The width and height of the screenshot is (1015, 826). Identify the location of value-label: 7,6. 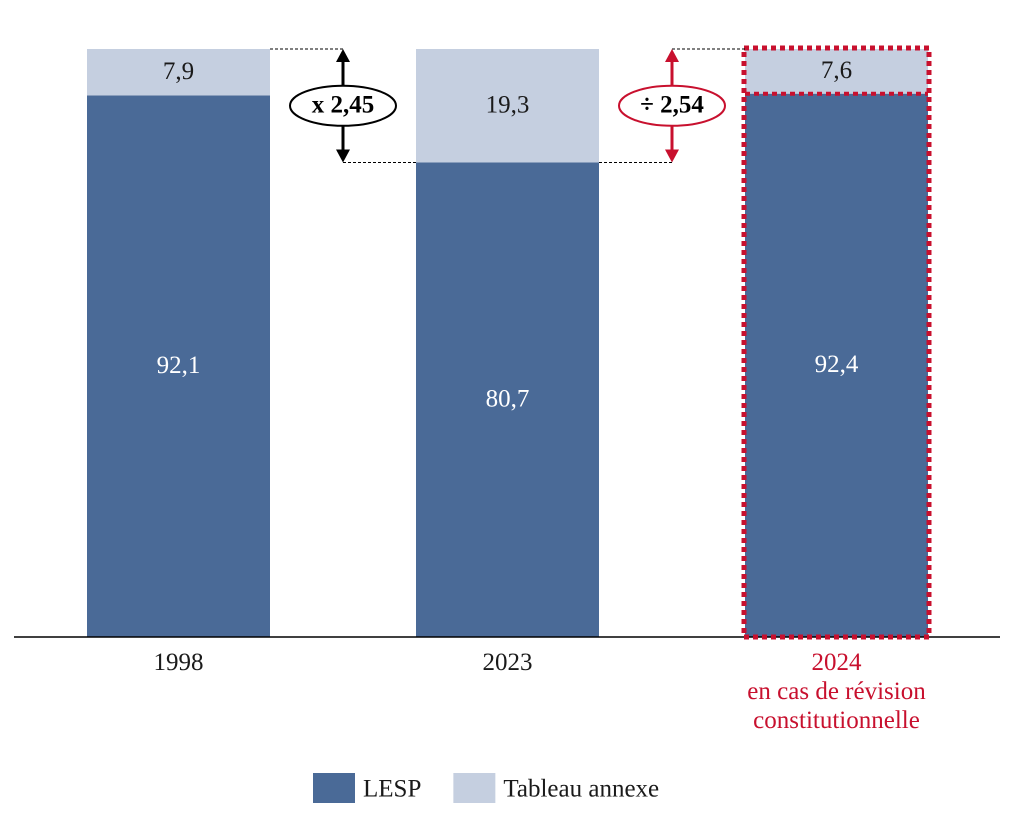
(836, 70).